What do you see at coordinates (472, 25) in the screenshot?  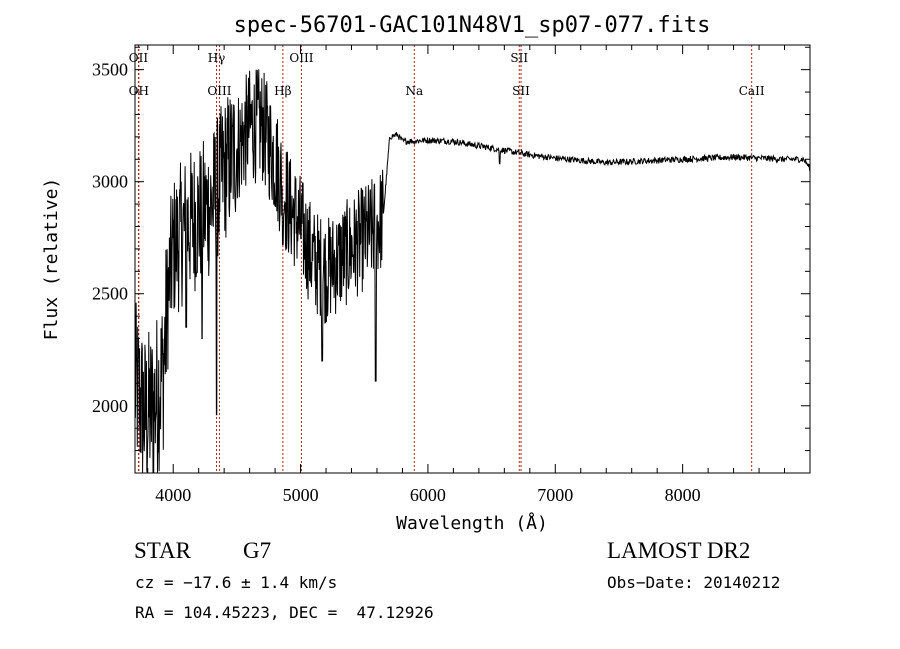 I see `chart-title: spec-56701-GAC101N48V1_sp07-077.fits` at bounding box center [472, 25].